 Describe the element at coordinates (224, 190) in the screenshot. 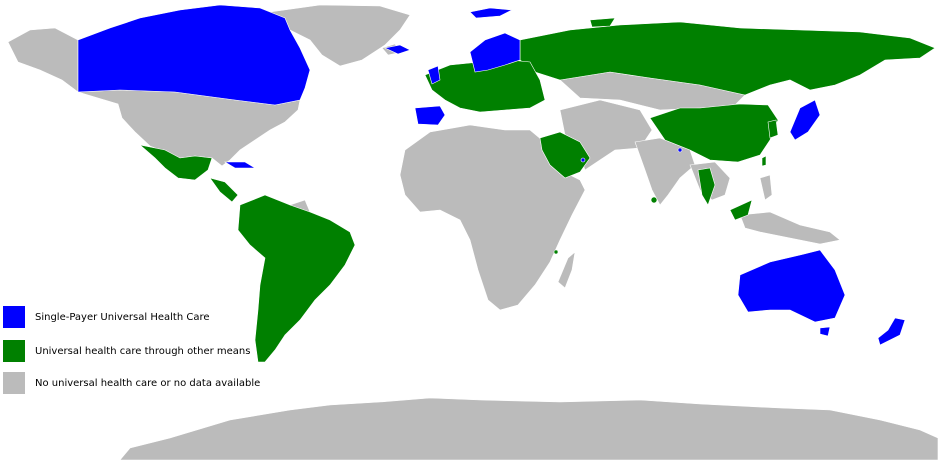

I see `central-america` at that location.